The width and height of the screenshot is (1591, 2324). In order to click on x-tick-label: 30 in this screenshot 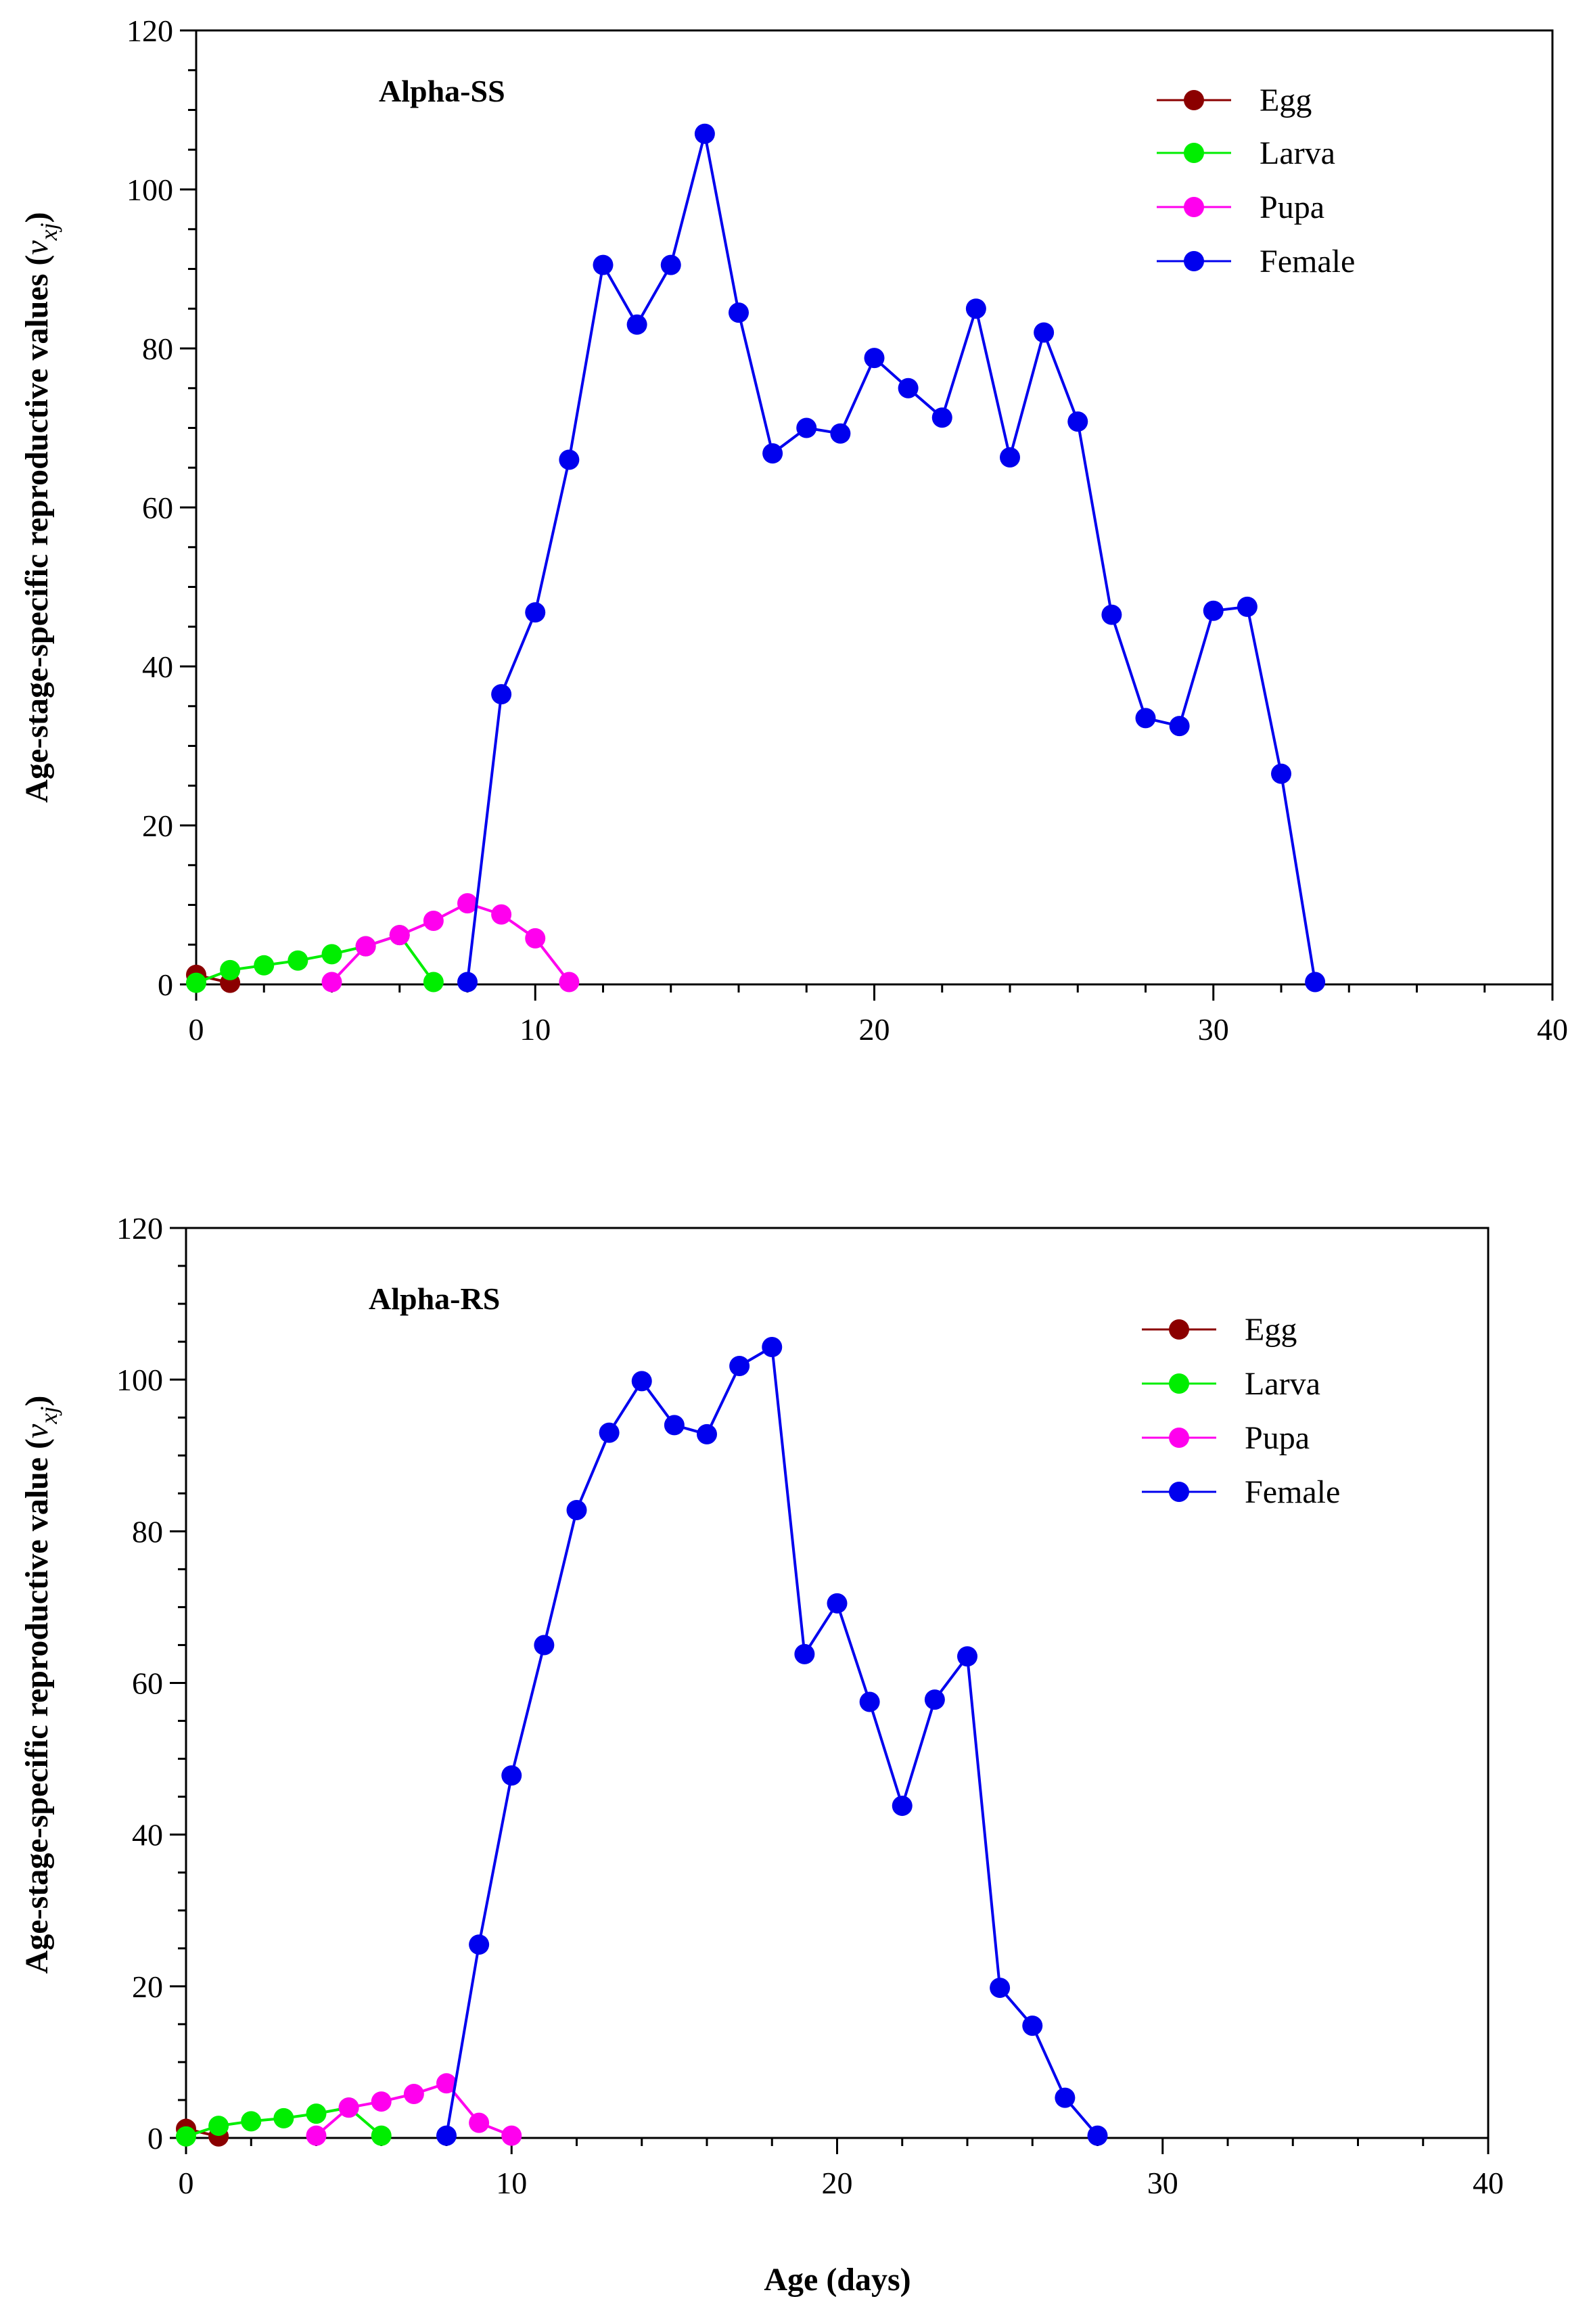, I will do `click(1213, 1029)`.